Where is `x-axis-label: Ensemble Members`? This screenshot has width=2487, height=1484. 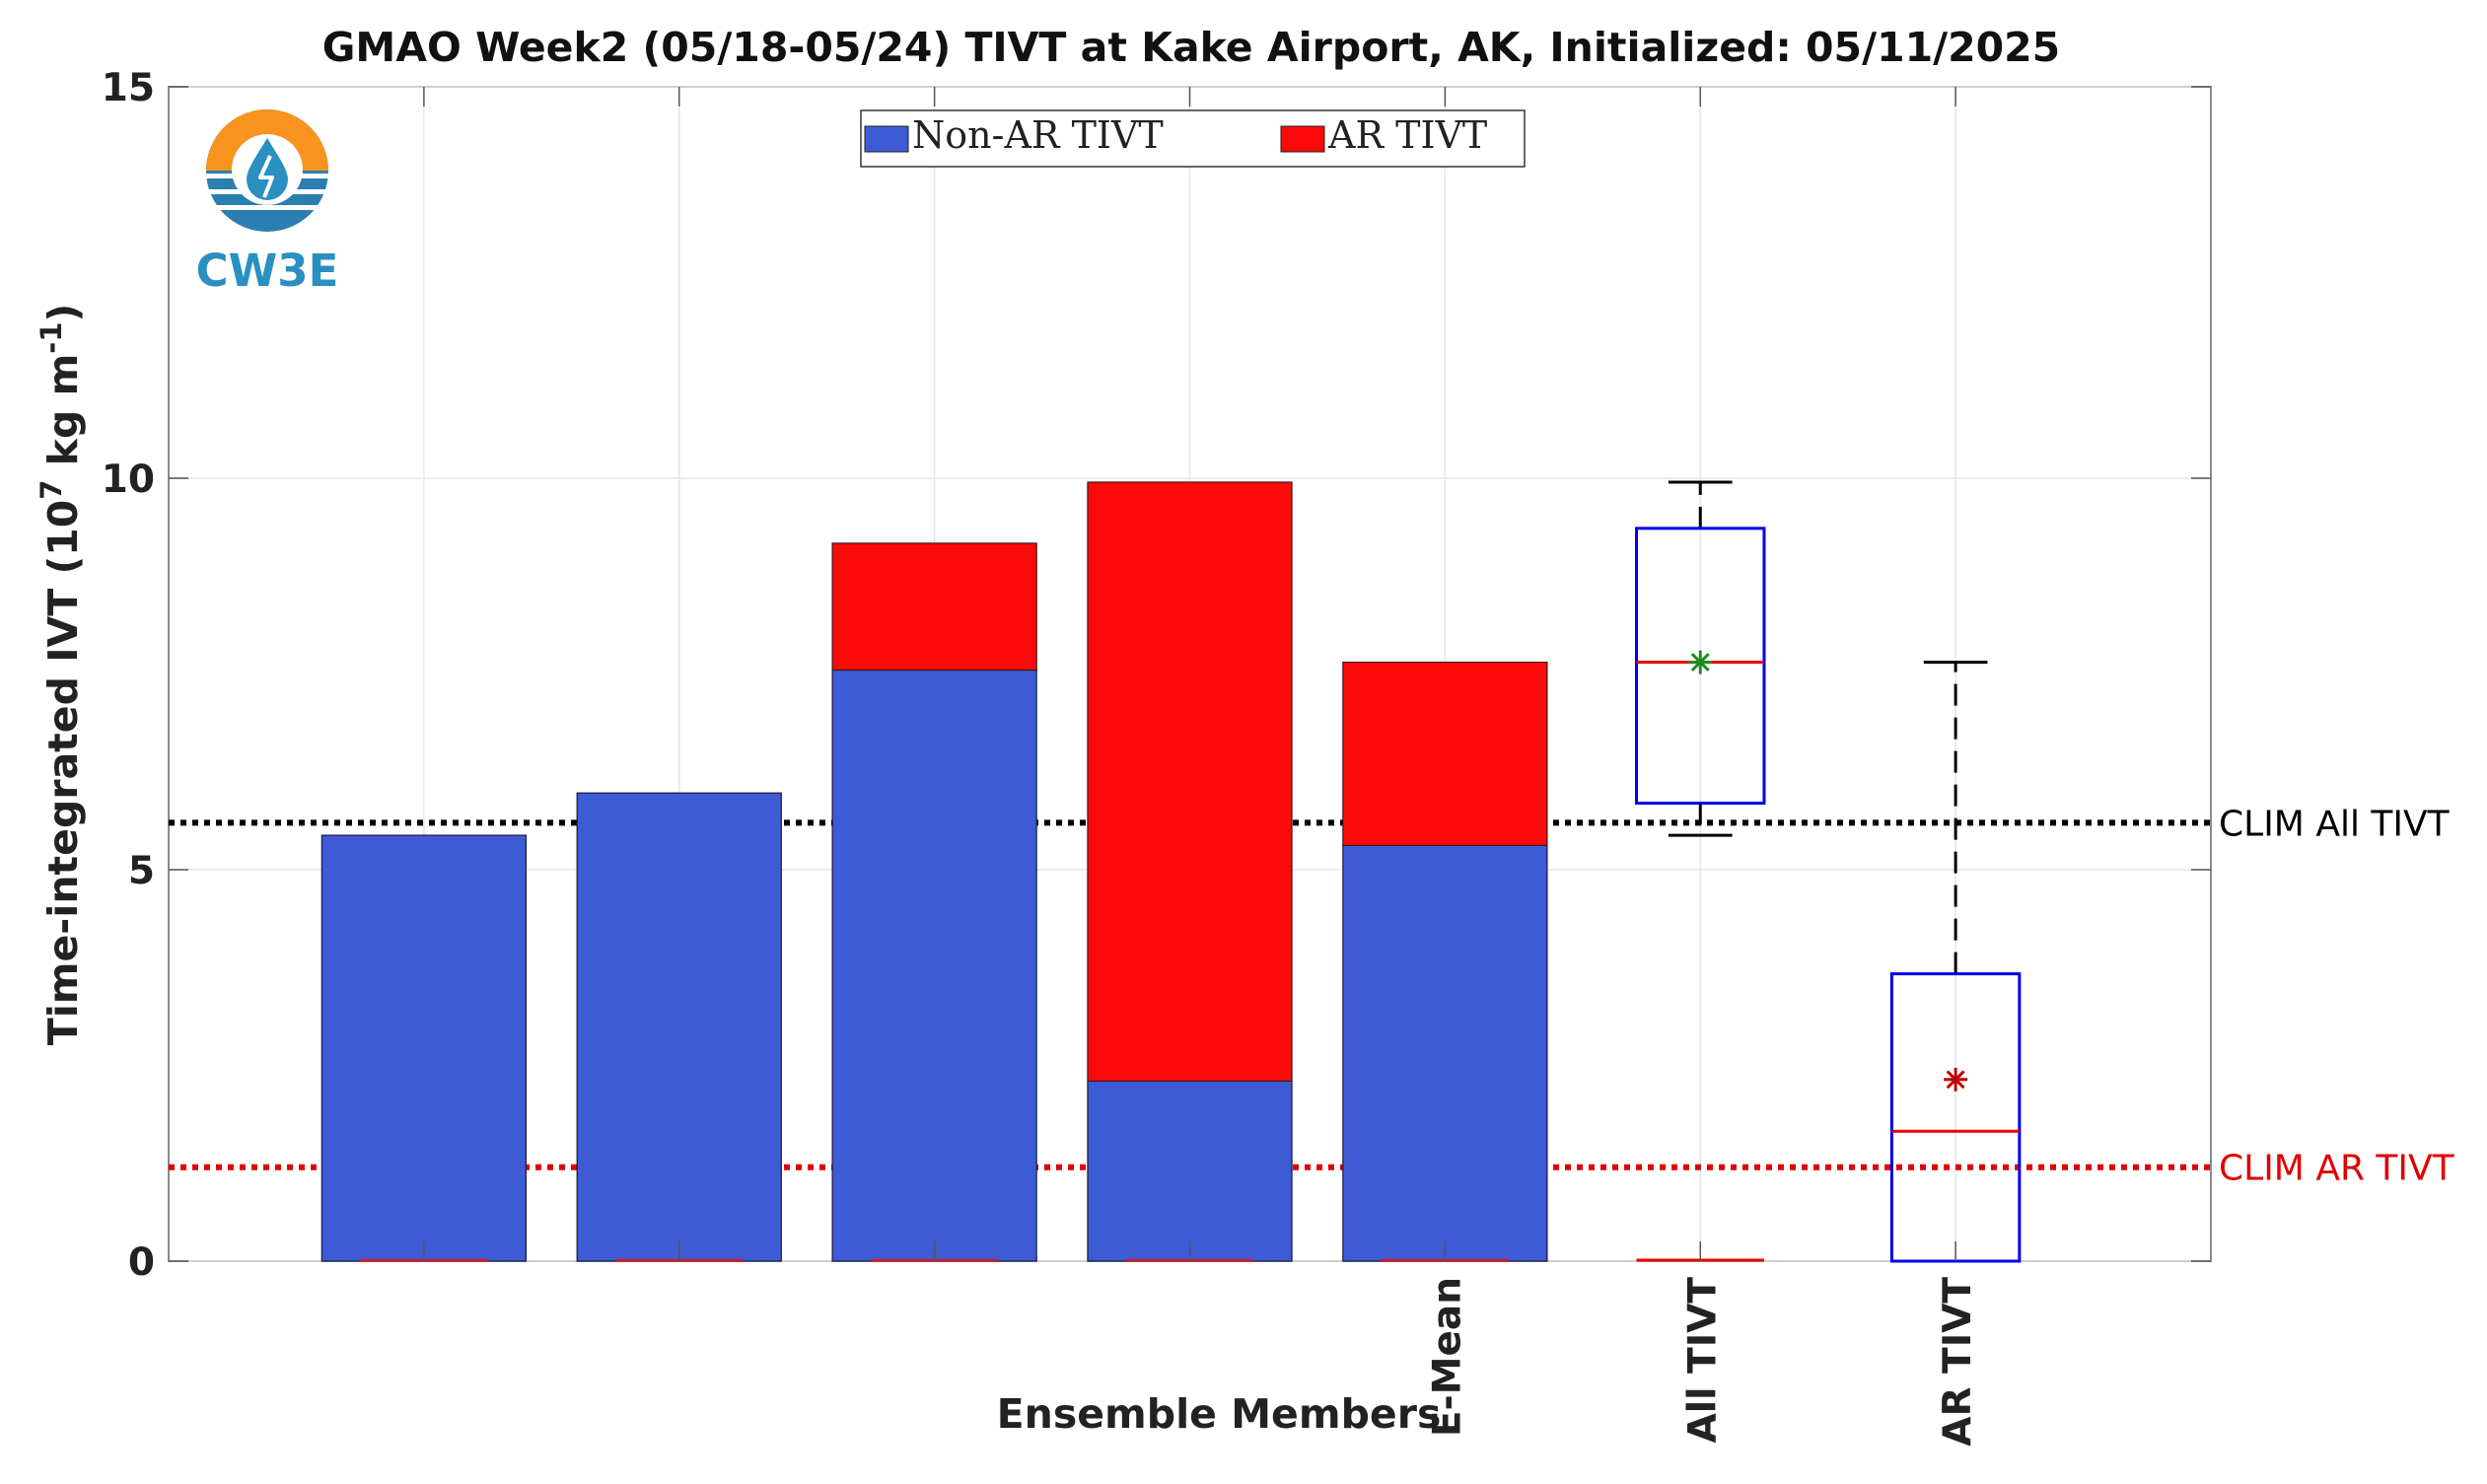 x-axis-label: Ensemble Members is located at coordinates (1219, 1414).